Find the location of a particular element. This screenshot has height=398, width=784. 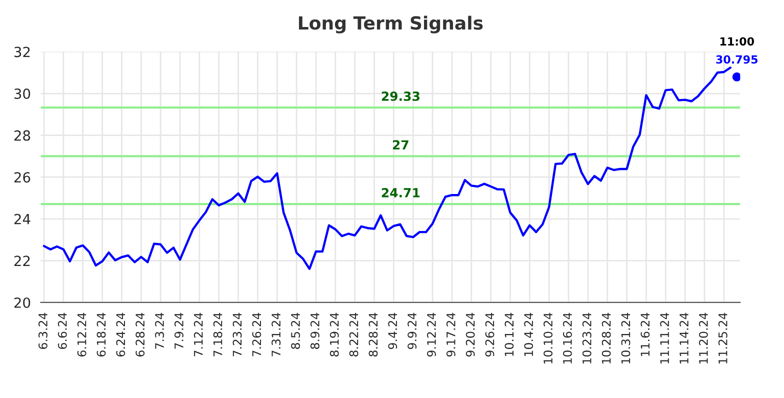

x-tick-label: 9.4.24 is located at coordinates (393, 331).